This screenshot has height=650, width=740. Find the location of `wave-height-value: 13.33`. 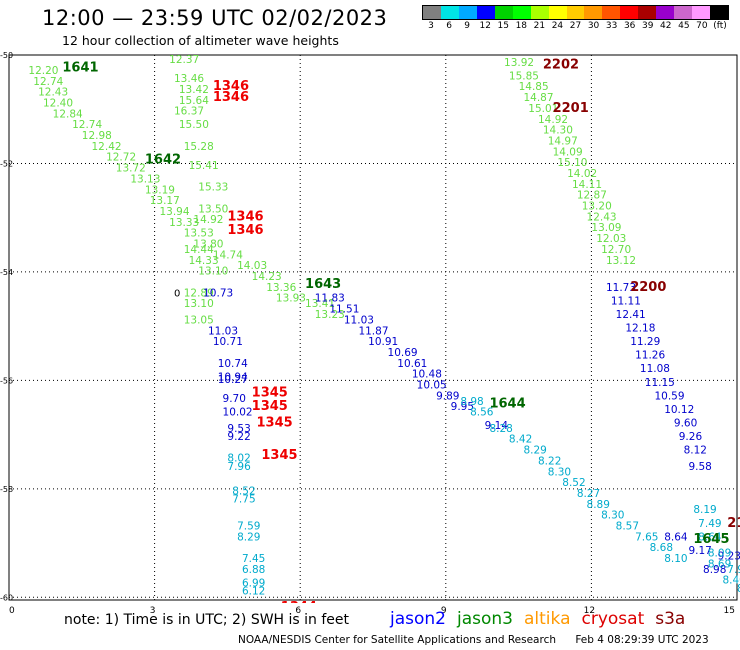

wave-height-value: 13.33 is located at coordinates (184, 223).